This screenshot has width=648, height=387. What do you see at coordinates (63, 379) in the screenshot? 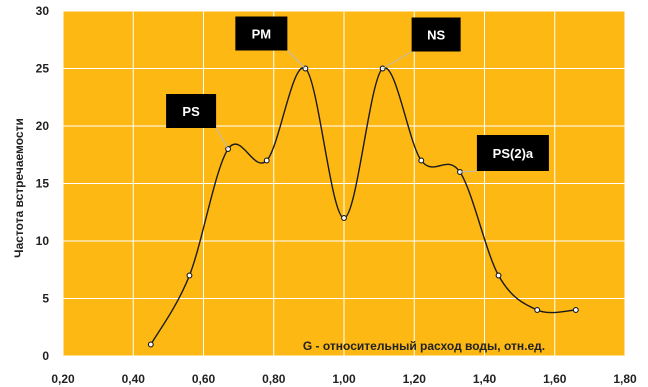
I see `x-tick-label: 0,20` at bounding box center [63, 379].